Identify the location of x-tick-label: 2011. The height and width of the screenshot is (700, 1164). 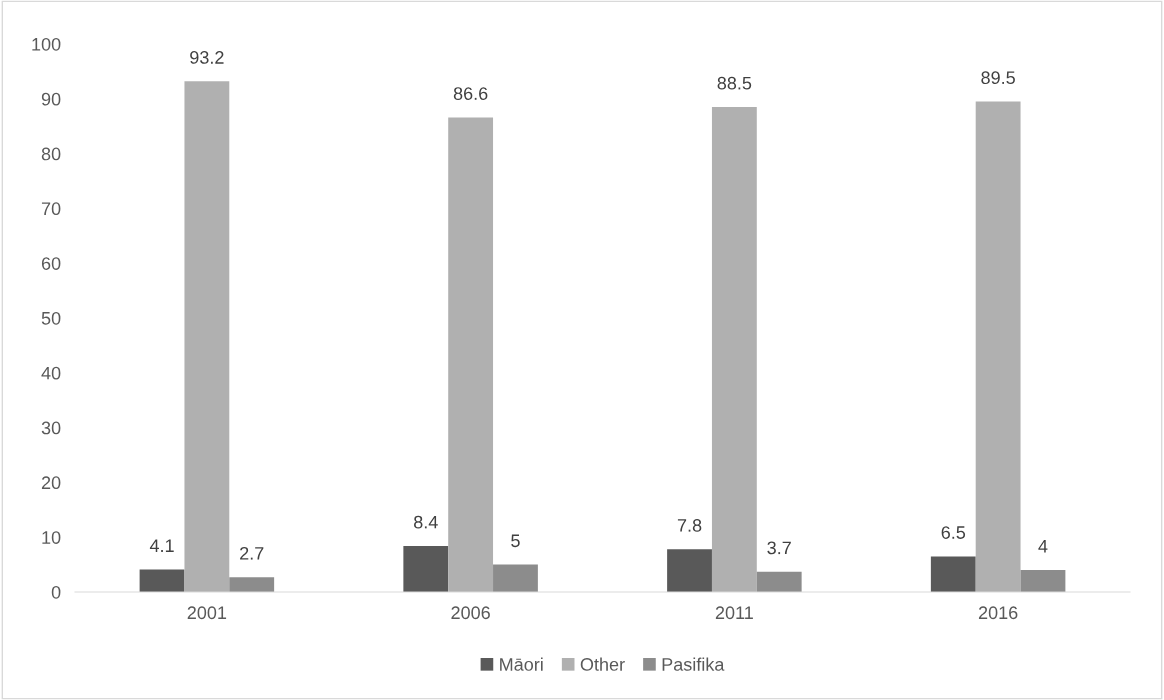
(734, 613).